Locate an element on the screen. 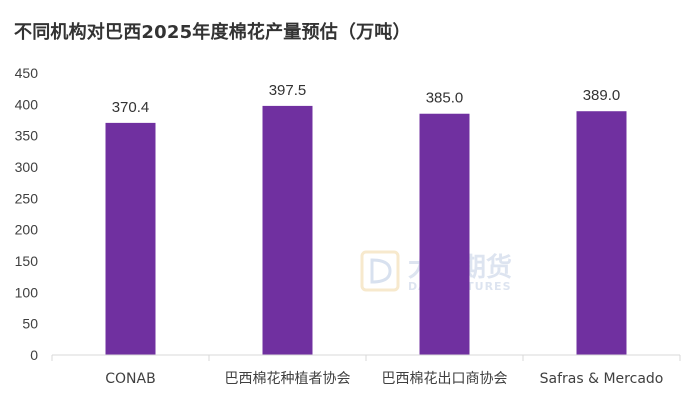 The height and width of the screenshot is (400, 700). y-axis: 0 50 100 150 200 250 300 350 400 450 is located at coordinates (27, 214).